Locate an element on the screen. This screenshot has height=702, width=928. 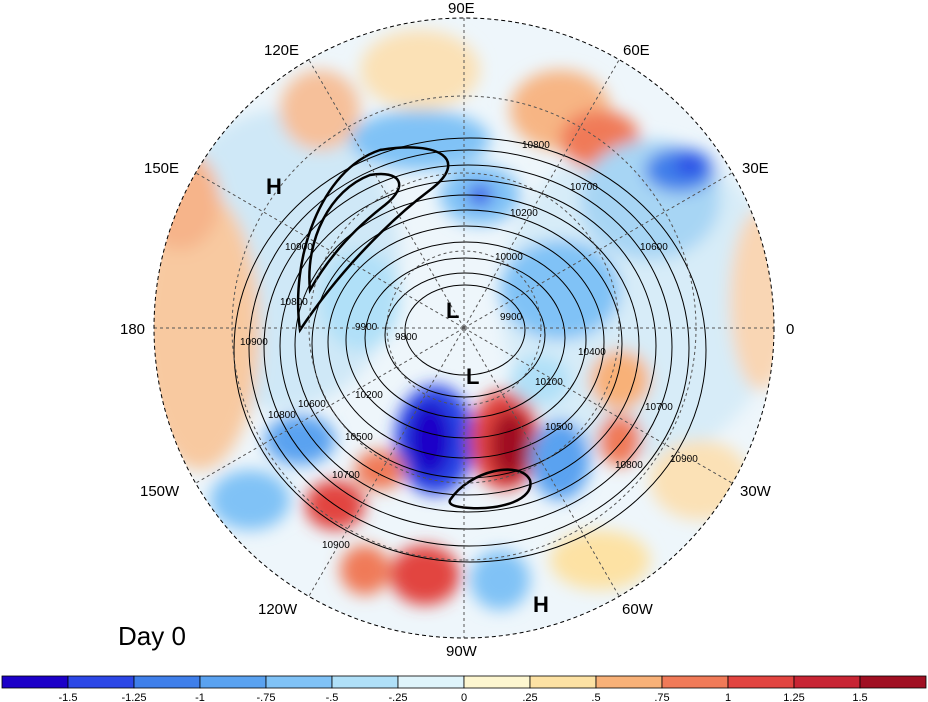
colorbar-tick-label: -1.25 is located at coordinates (133, 697).